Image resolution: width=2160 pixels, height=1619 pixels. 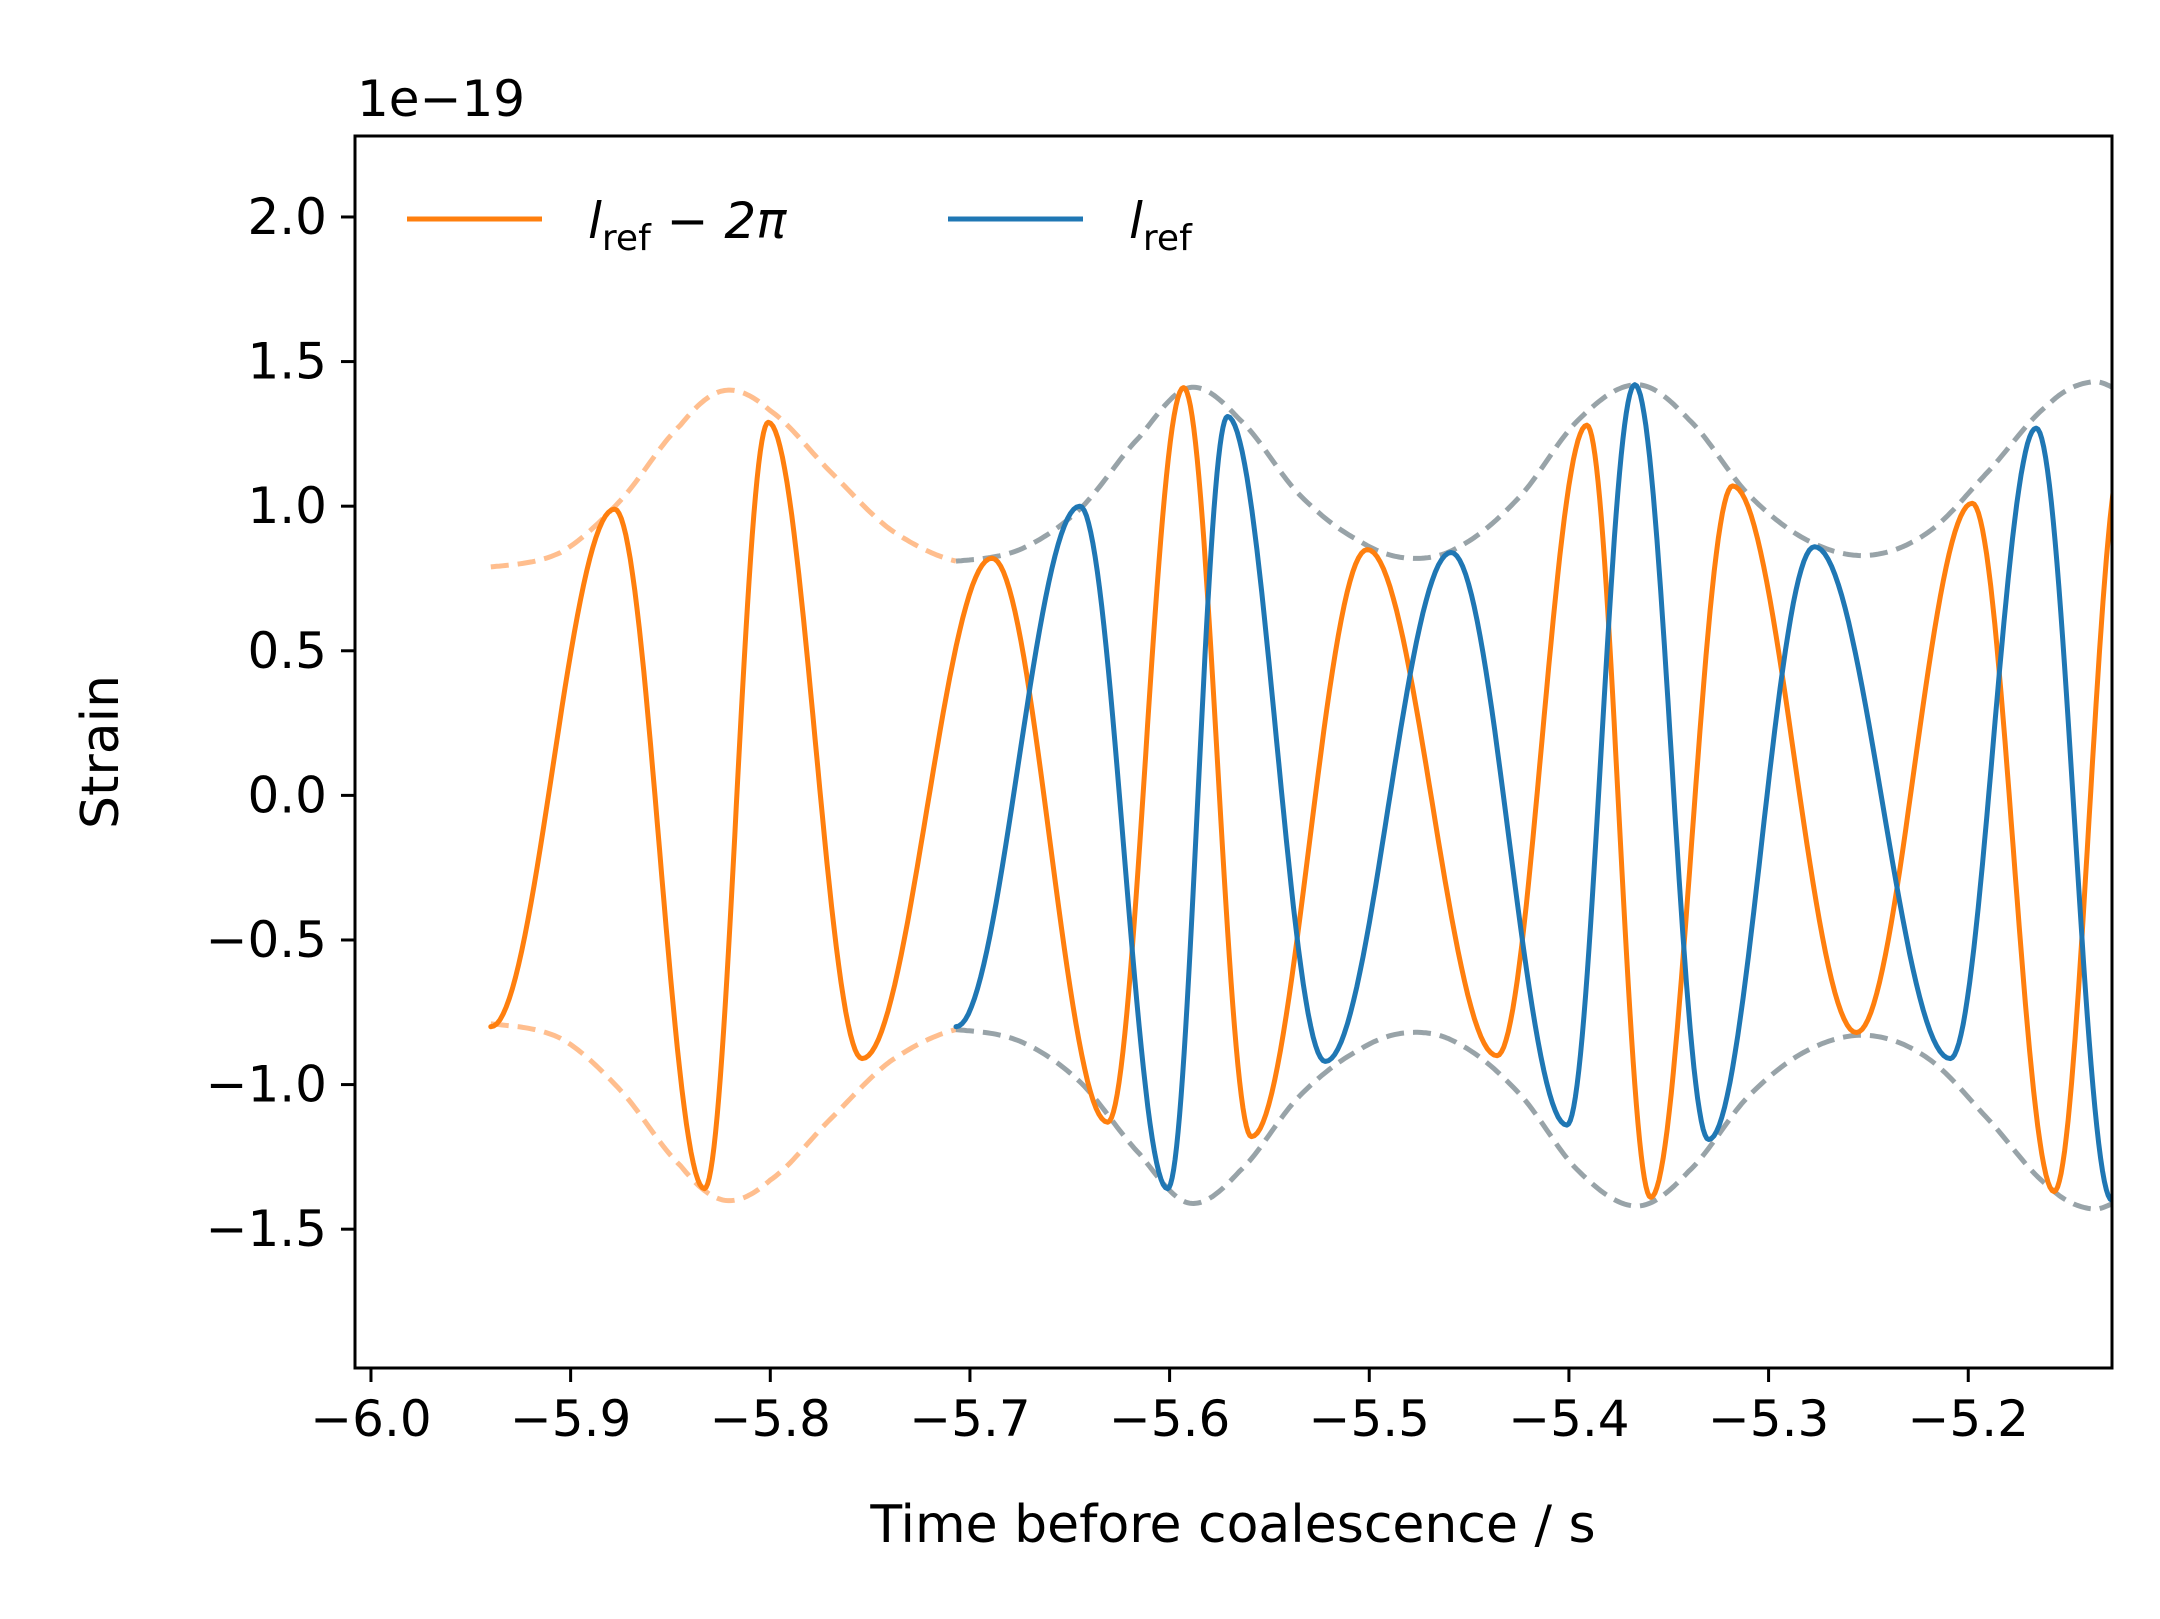 What do you see at coordinates (1568, 1419) in the screenshot?
I see `x-tick-label: −5.4` at bounding box center [1568, 1419].